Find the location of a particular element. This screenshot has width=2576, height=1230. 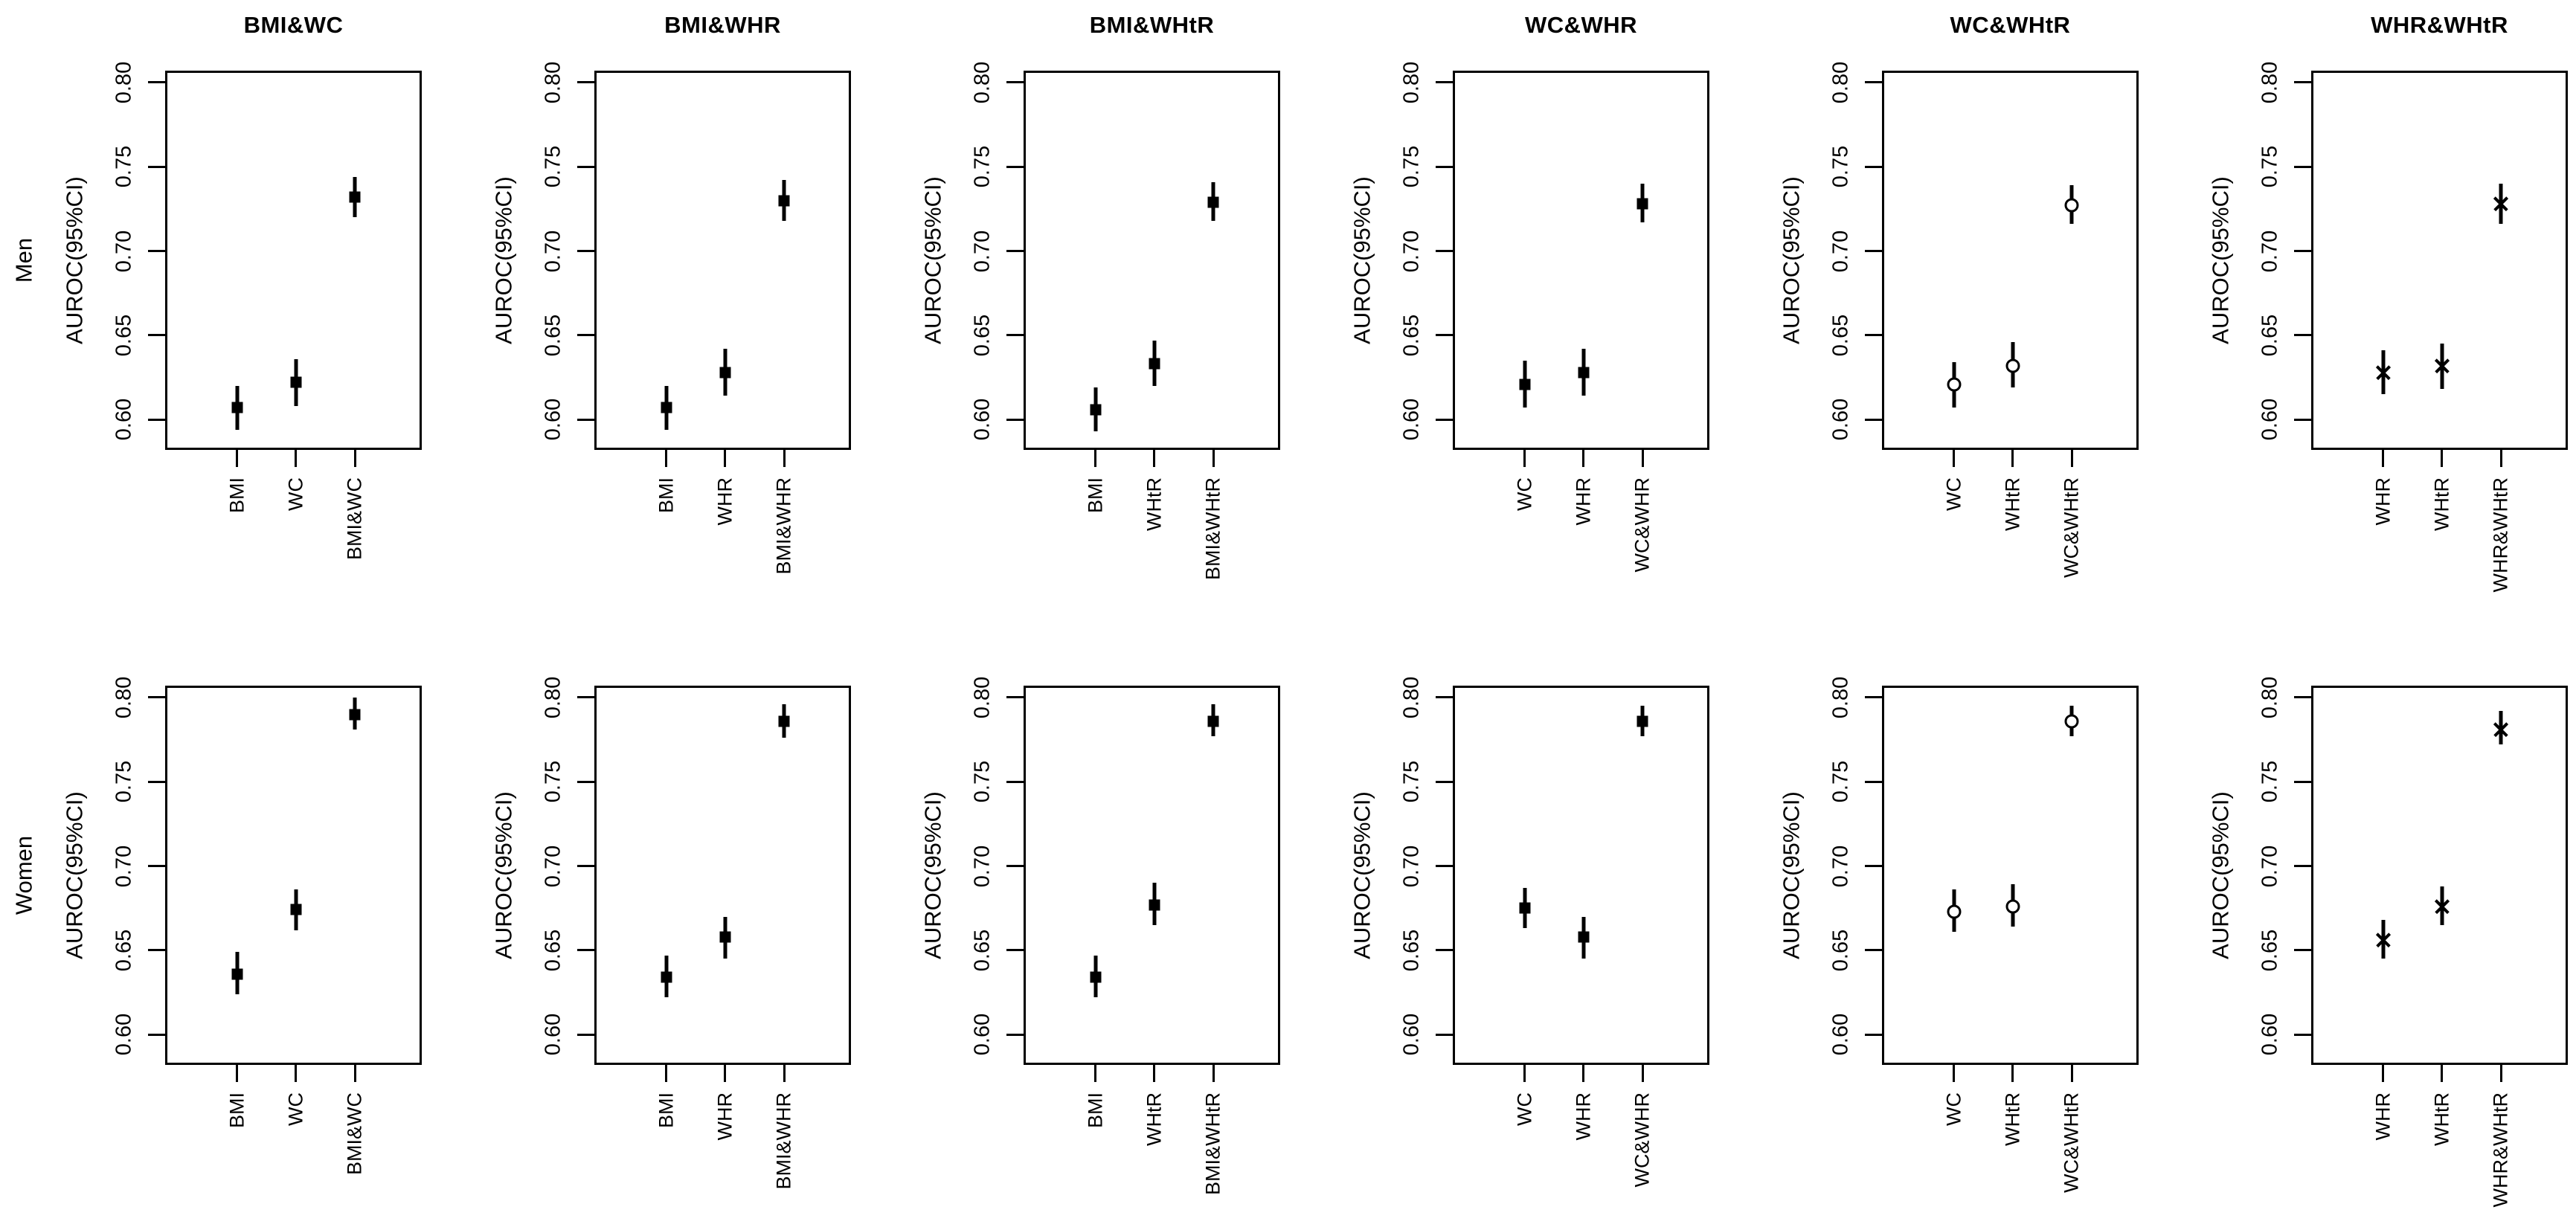

x-tick-label: WHtR is located at coordinates (2441, 504).